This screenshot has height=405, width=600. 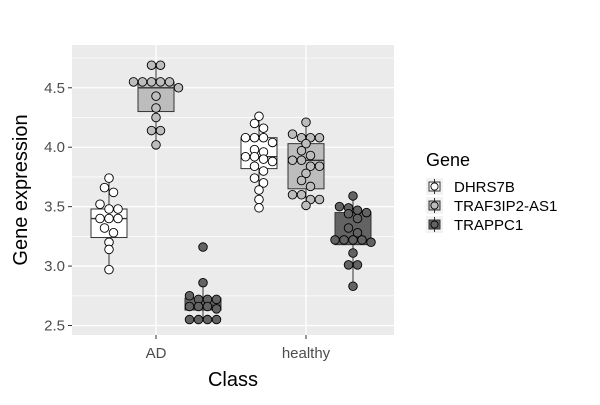 I want to click on legend-key-trappc1, so click(x=434, y=224).